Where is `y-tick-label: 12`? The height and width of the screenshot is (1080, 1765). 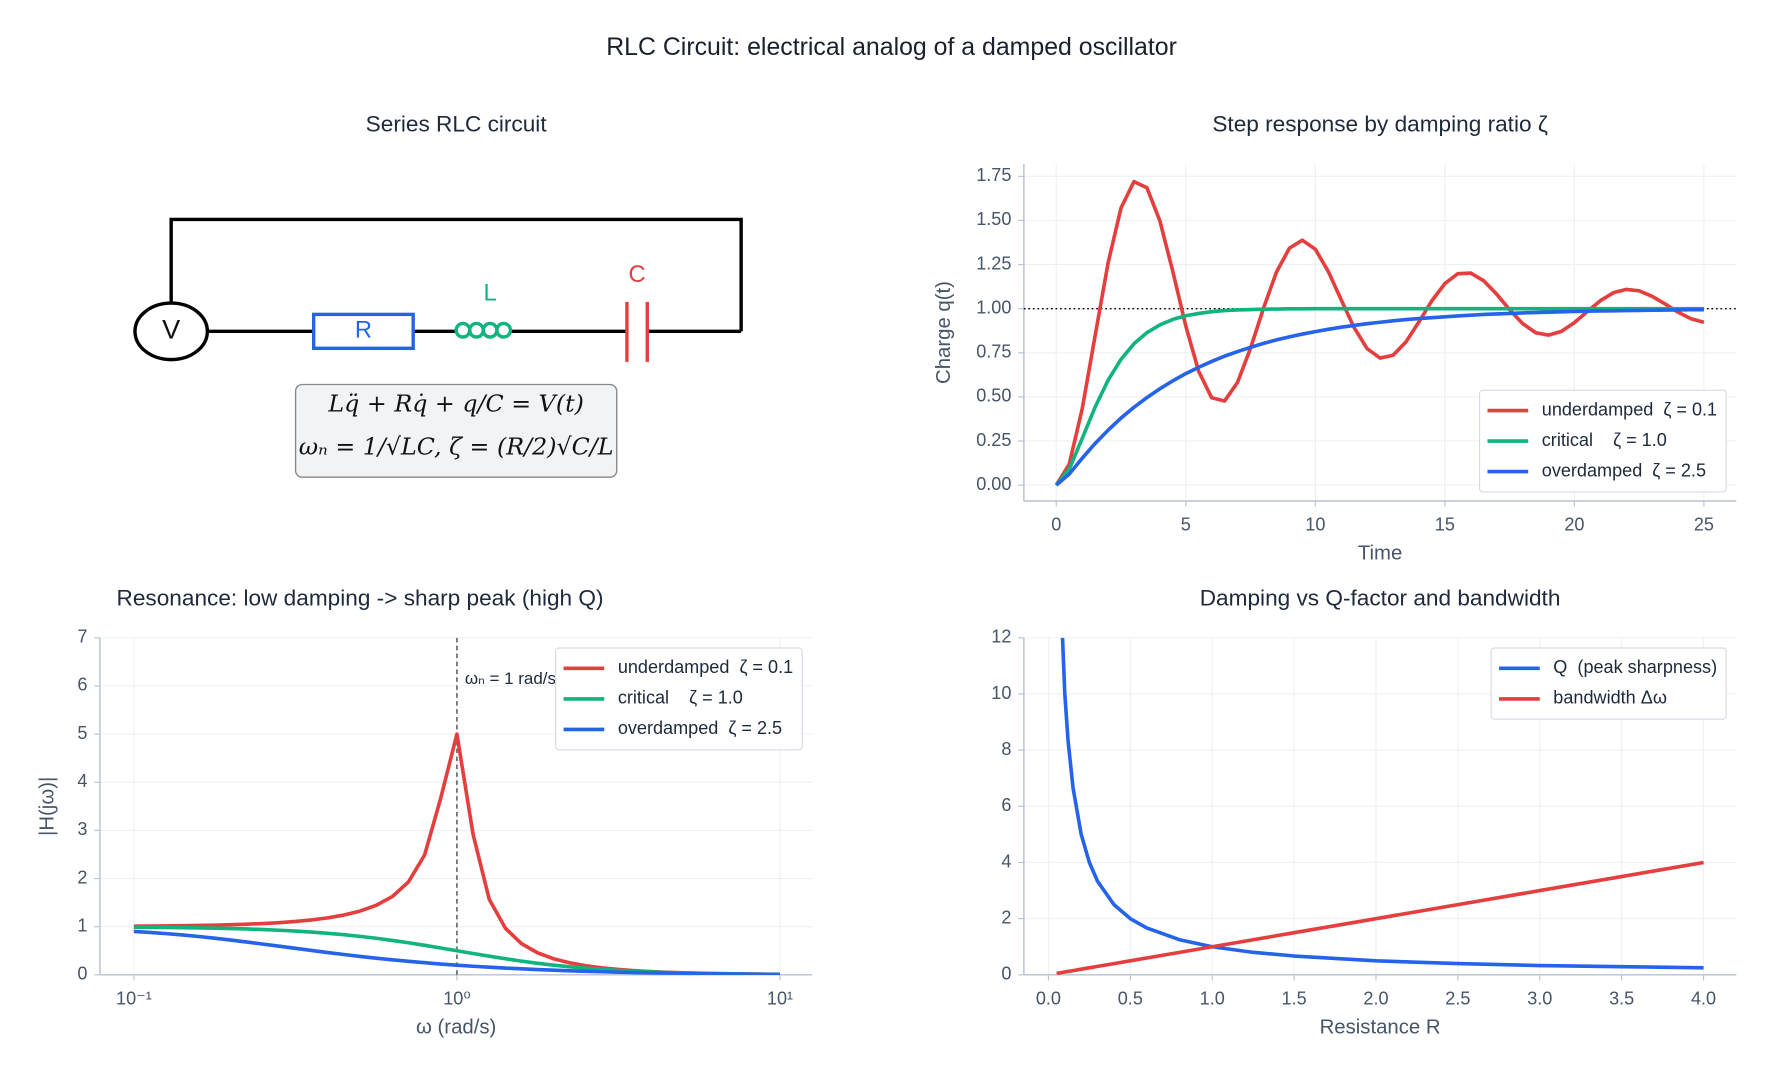
y-tick-label: 12 is located at coordinates (1001, 637).